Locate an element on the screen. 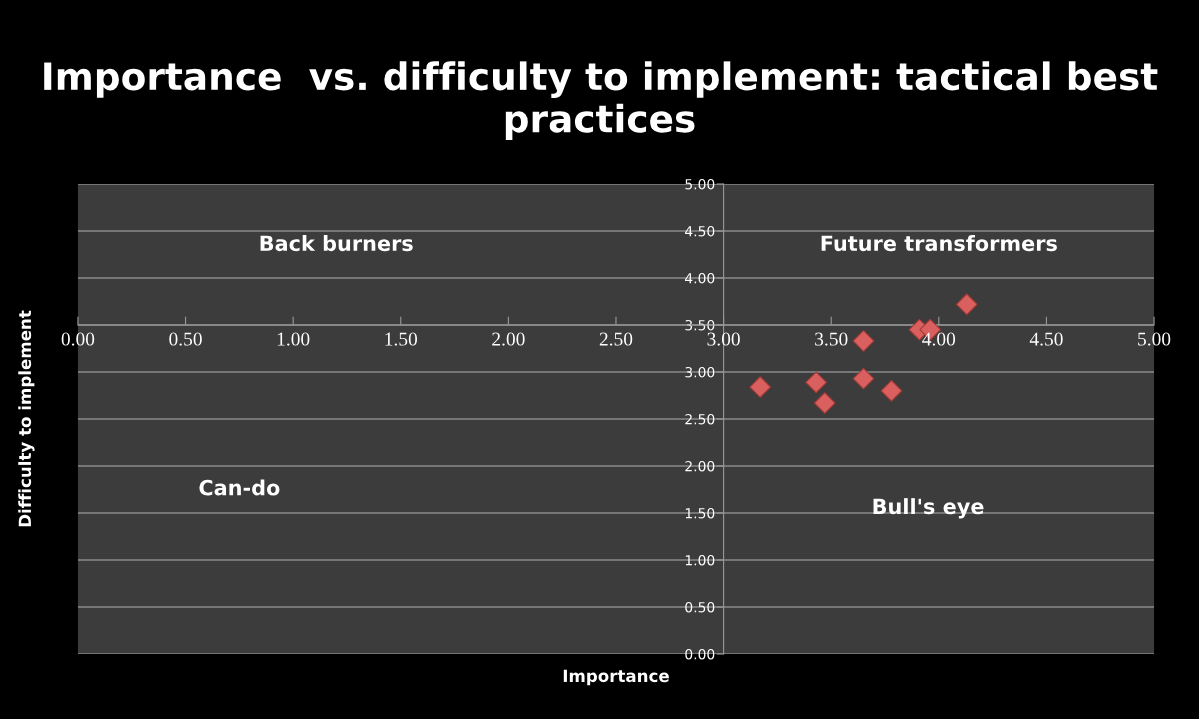  y-axis-title: Difficulty to implement is located at coordinates (26, 418).